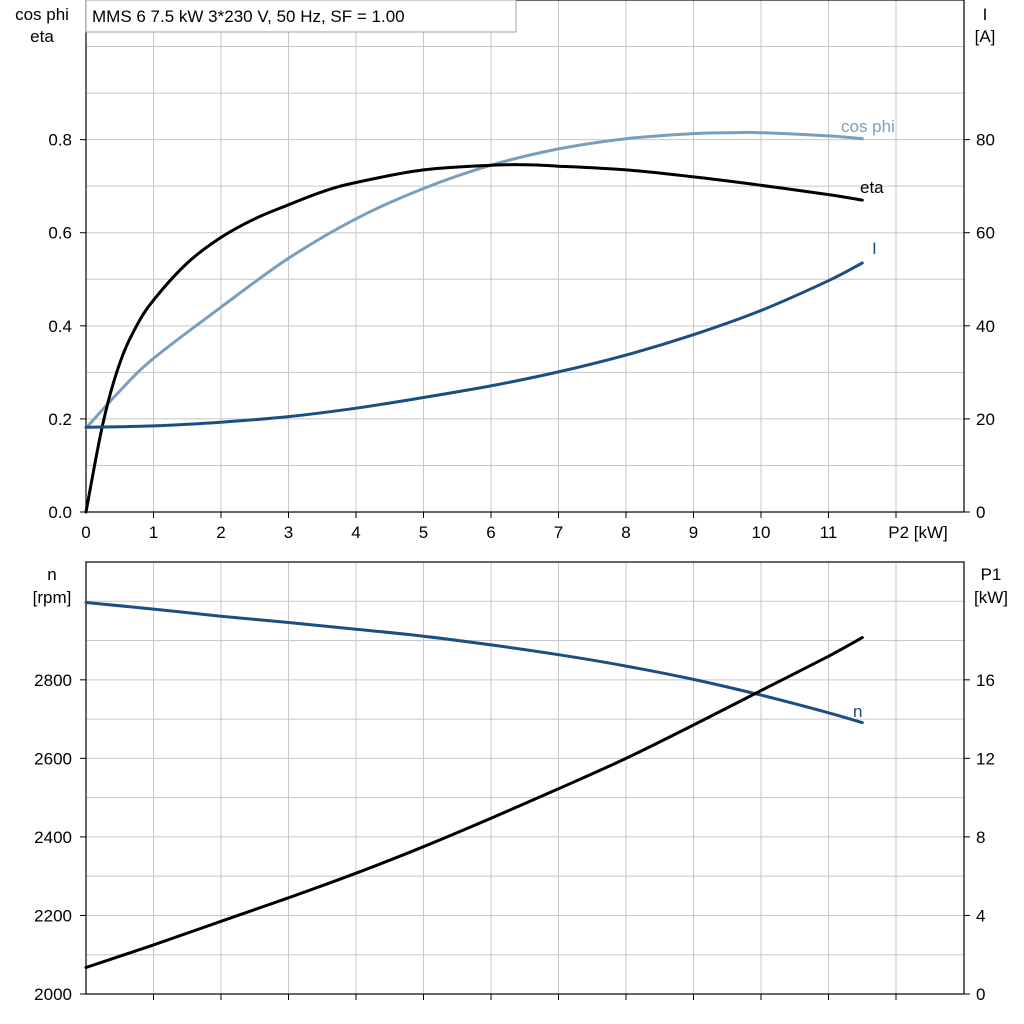 This screenshot has height=1024, width=1024. I want to click on x-tick-label: 4, so click(355, 532).